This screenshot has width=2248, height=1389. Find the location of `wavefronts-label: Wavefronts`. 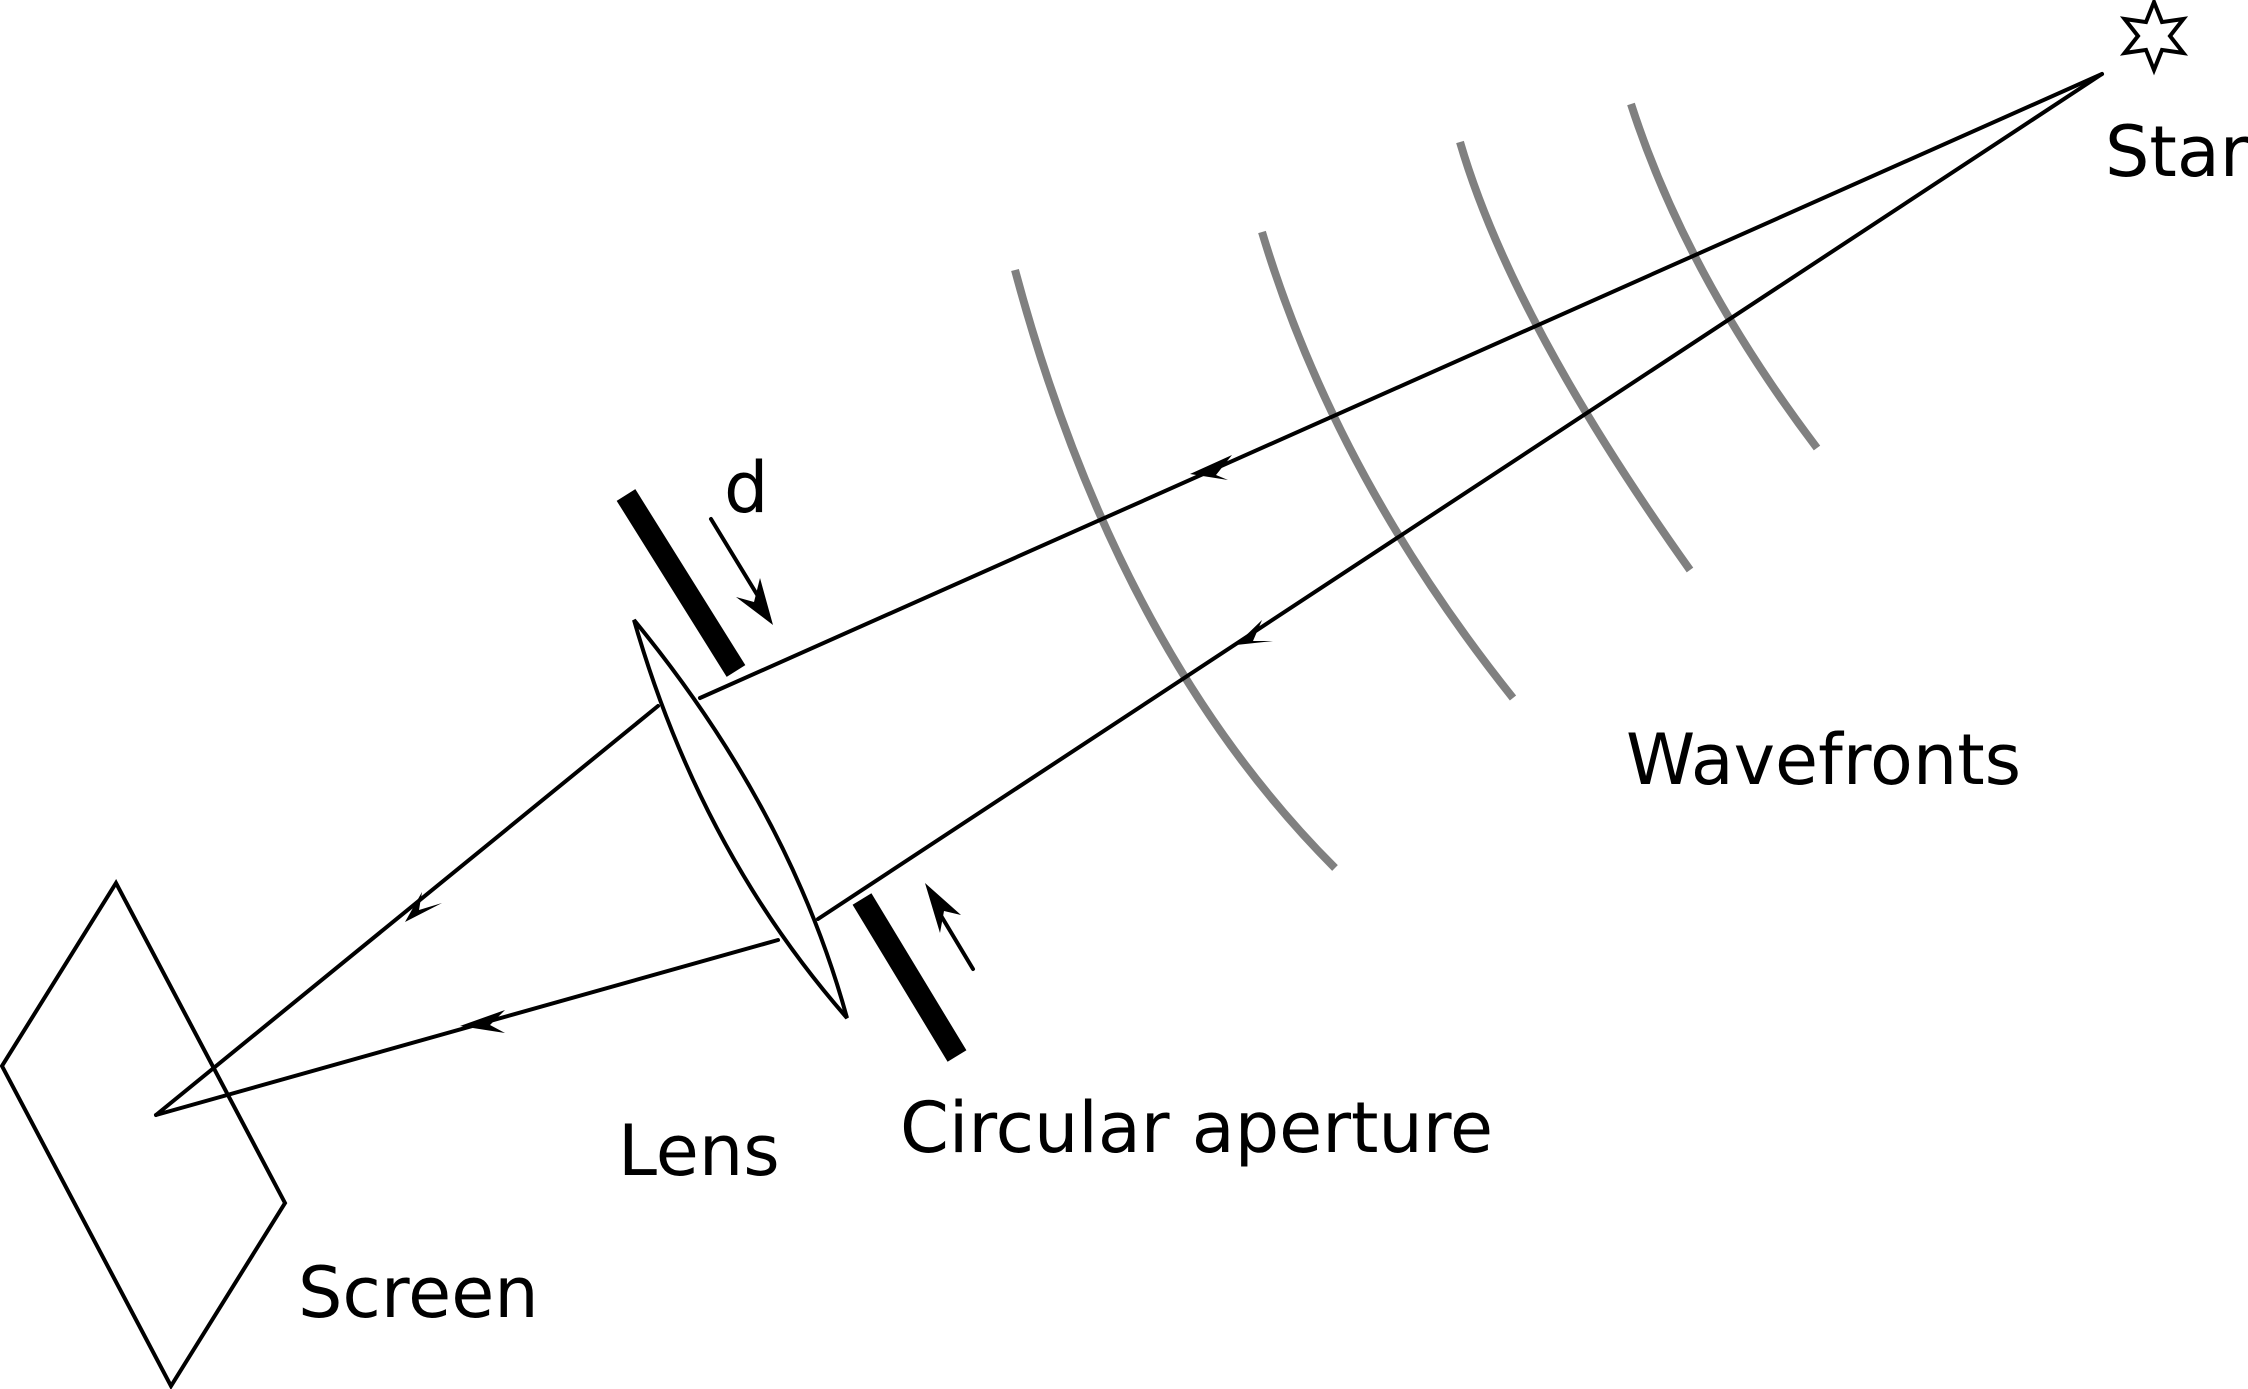

wavefronts-label: Wavefronts is located at coordinates (1823, 760).